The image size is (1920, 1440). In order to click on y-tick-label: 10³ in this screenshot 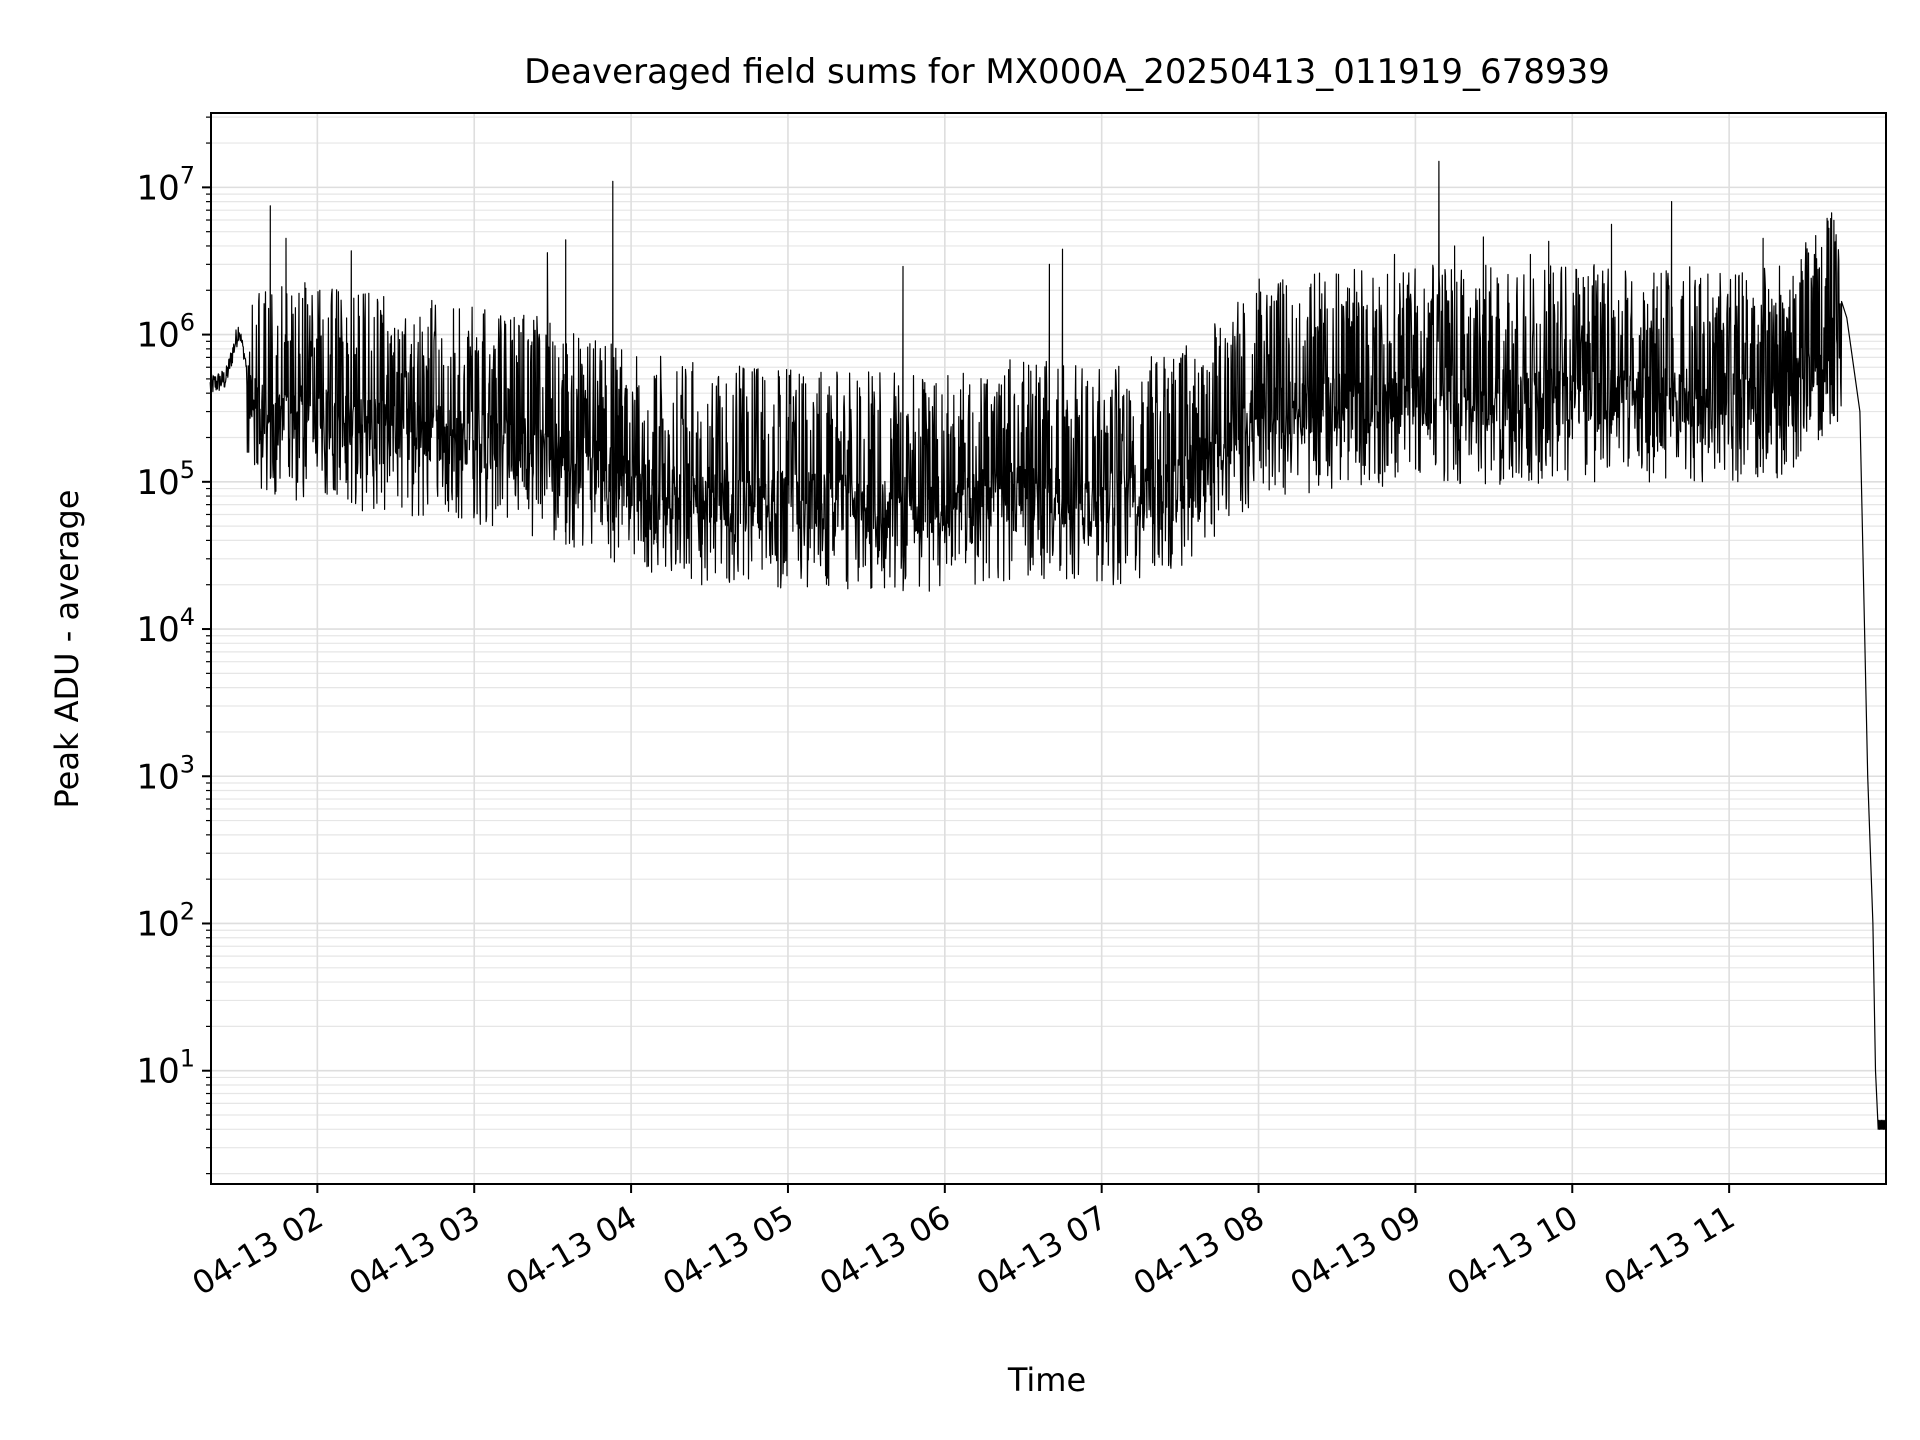, I will do `click(165, 773)`.